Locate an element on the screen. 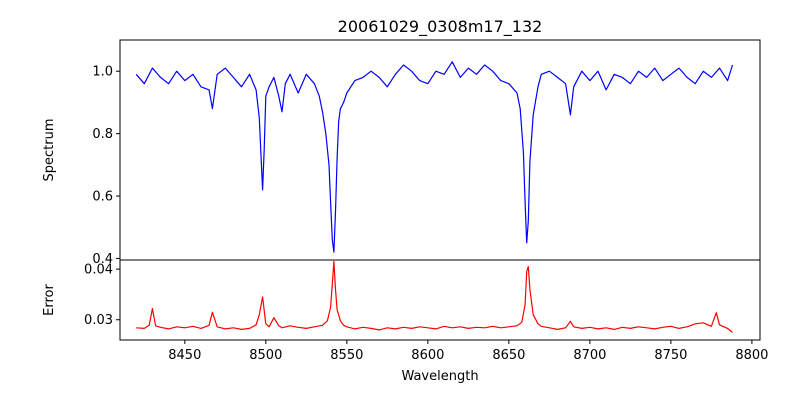  panel-2-series-line is located at coordinates (434, 296).